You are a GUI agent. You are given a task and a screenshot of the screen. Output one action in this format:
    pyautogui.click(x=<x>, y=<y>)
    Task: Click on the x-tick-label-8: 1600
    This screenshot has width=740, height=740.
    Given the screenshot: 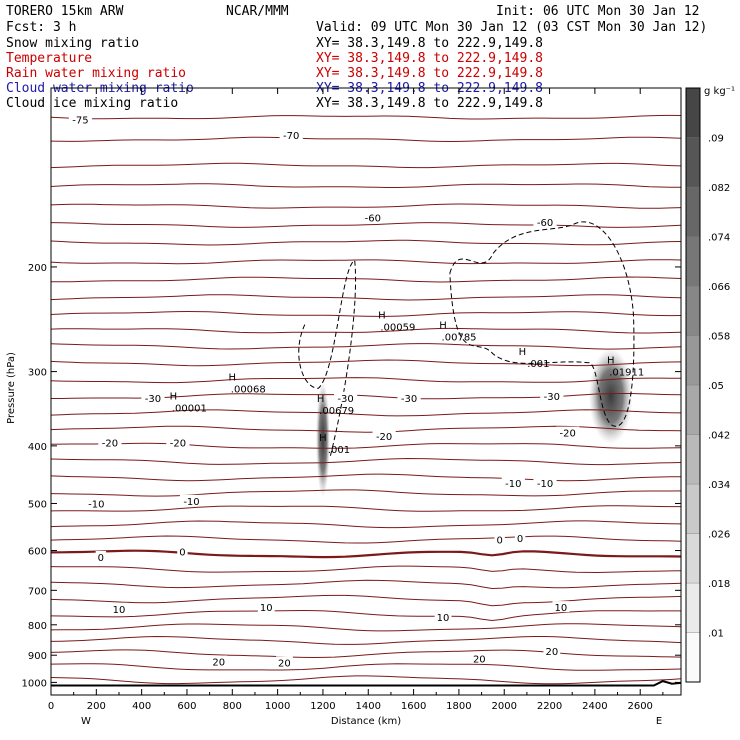 What is the action you would take?
    pyautogui.click(x=413, y=706)
    